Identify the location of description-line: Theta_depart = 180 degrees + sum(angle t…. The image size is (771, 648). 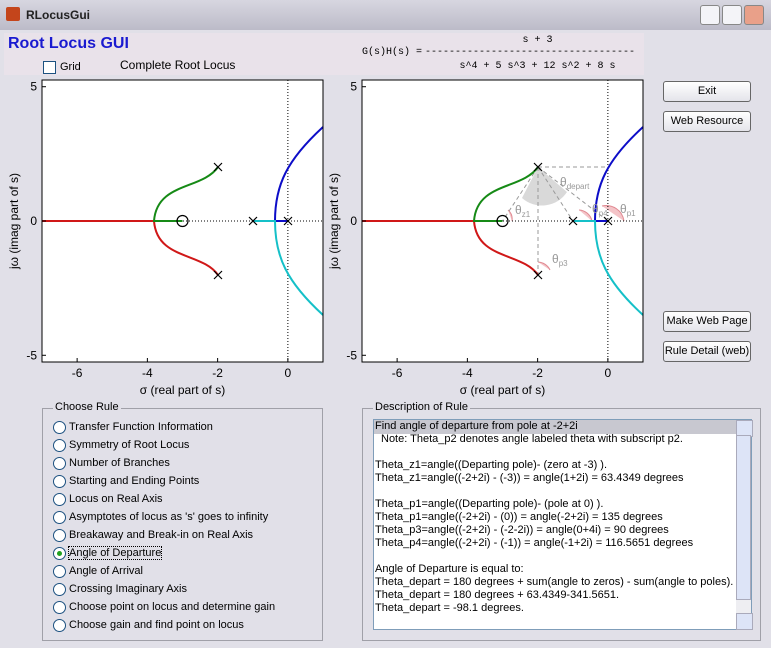
(554, 582).